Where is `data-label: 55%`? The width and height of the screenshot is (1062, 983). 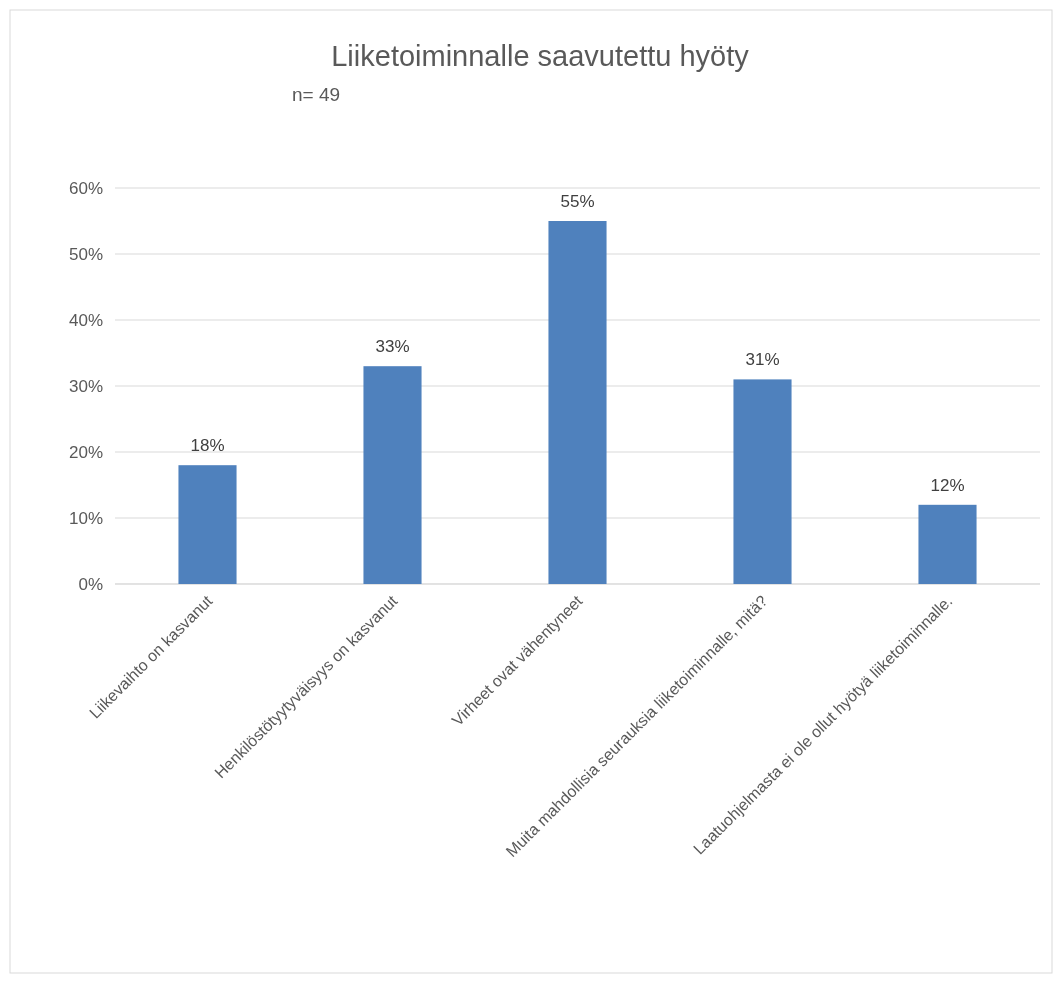 data-label: 55% is located at coordinates (577, 201).